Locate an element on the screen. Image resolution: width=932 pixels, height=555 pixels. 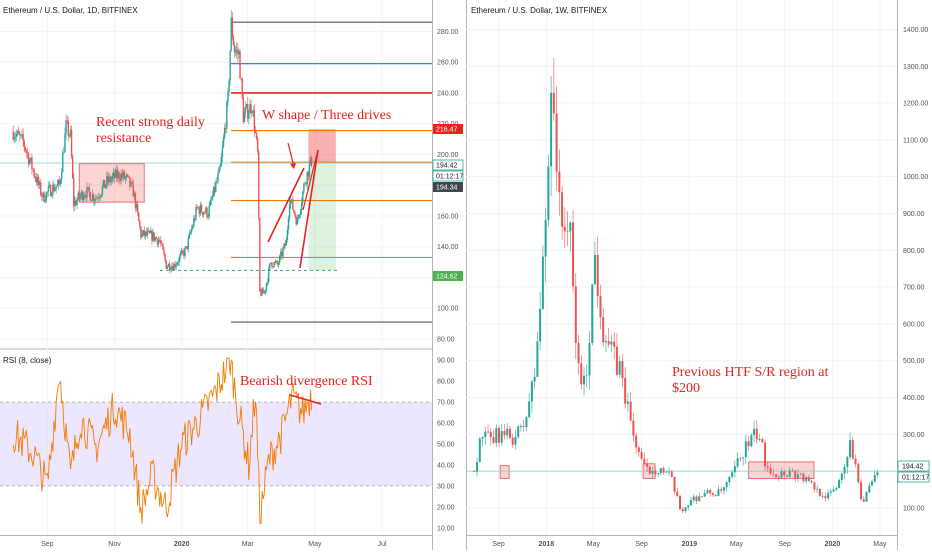
htf-annotation: Previous HTF S/R region at is located at coordinates (750, 372).